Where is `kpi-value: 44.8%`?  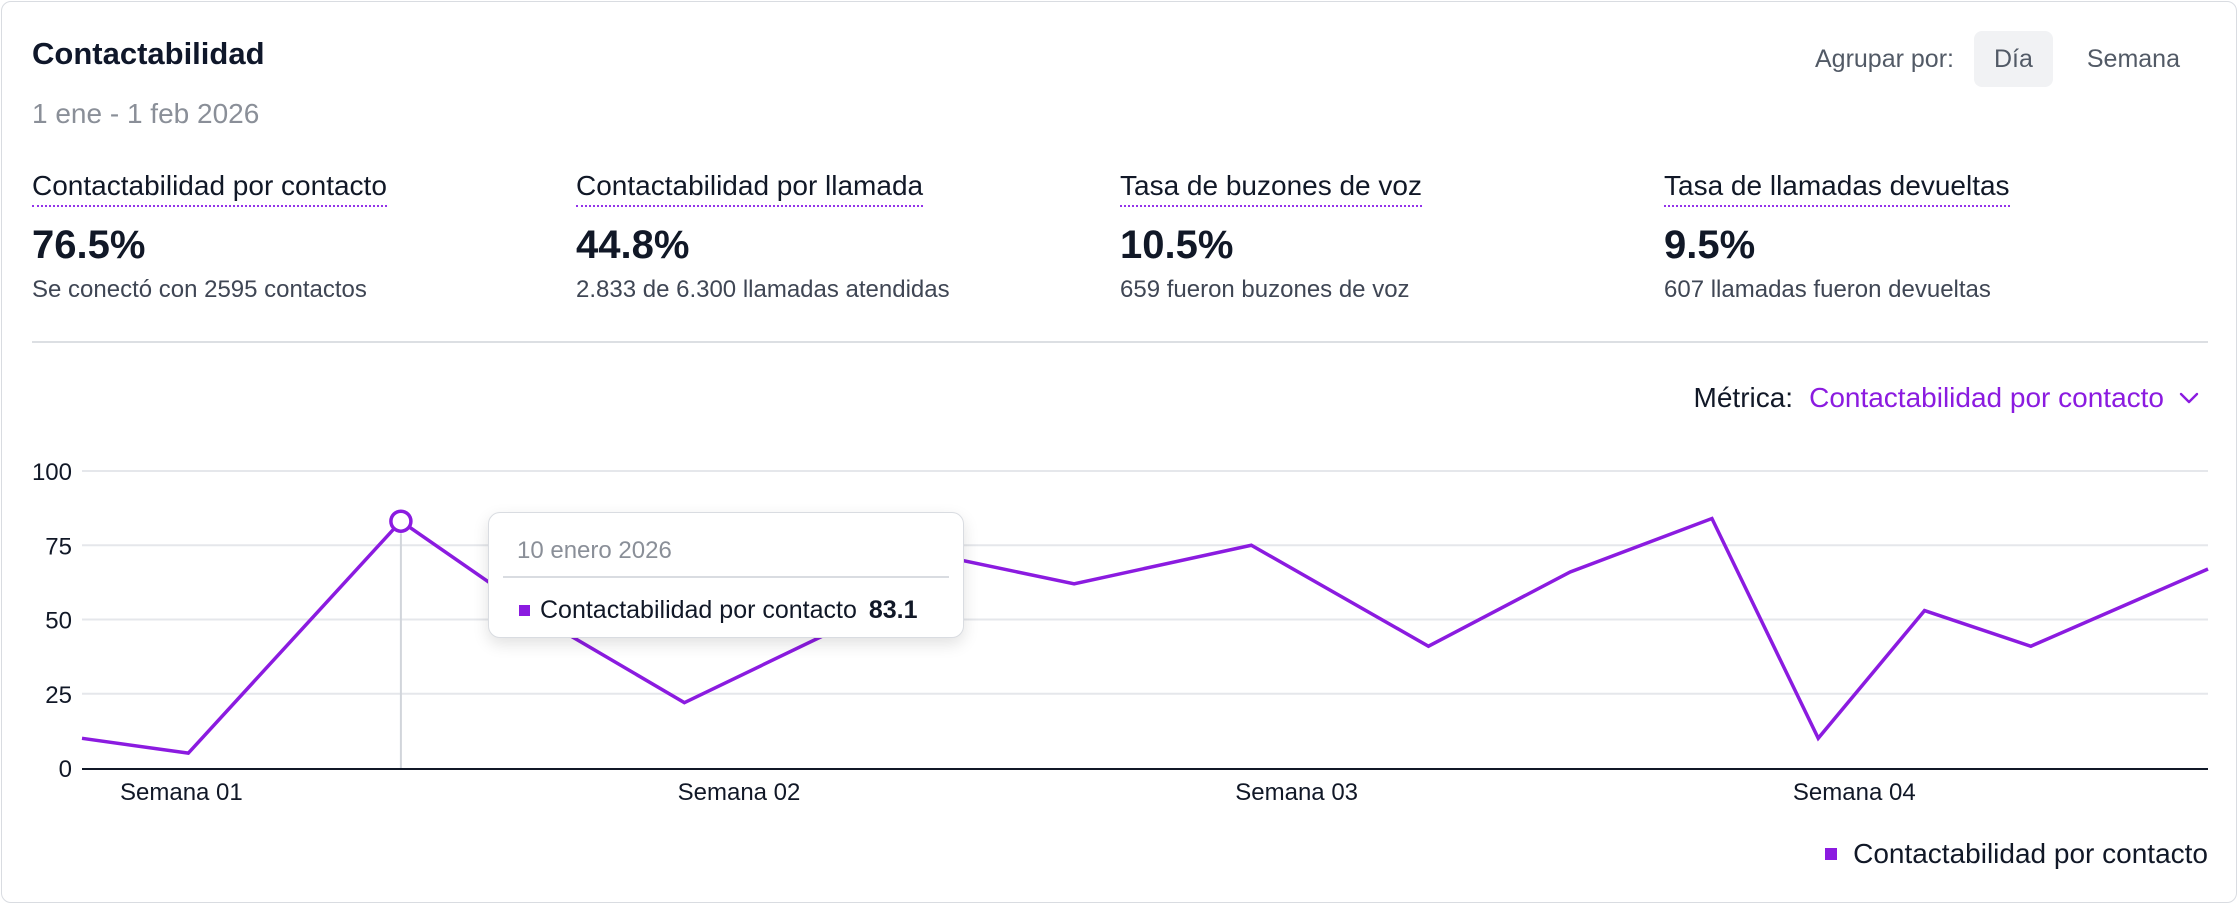
kpi-value: 44.8% is located at coordinates (633, 245).